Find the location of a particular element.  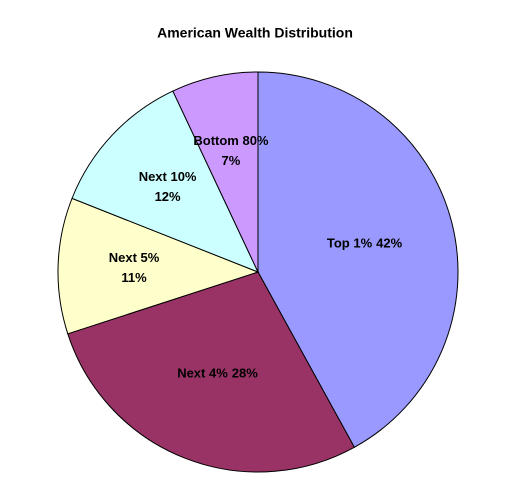

slice-category: Top 1% is located at coordinates (350, 243).